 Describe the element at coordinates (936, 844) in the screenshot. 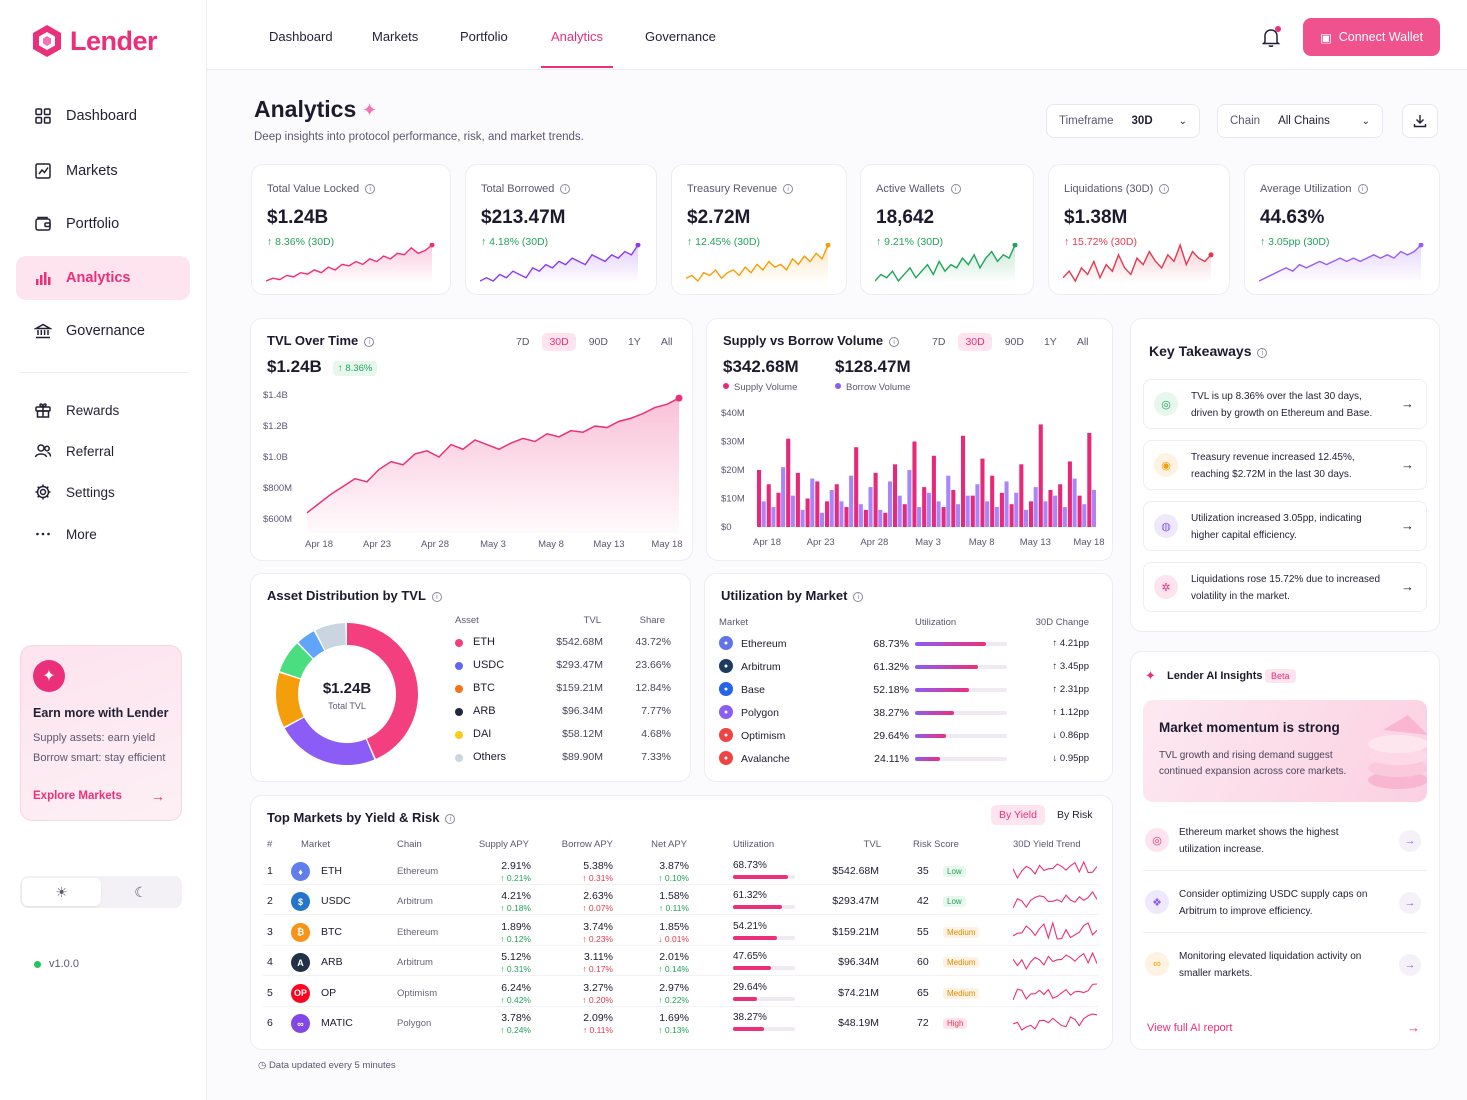

I see `col-header: Risk Score` at that location.